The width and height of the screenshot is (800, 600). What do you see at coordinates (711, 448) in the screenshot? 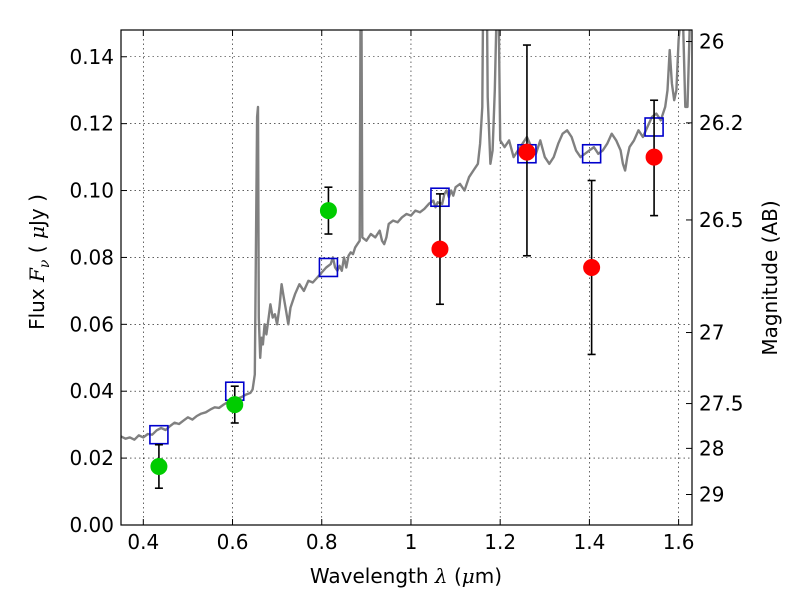
I see `y2-tick-label: 28` at bounding box center [711, 448].